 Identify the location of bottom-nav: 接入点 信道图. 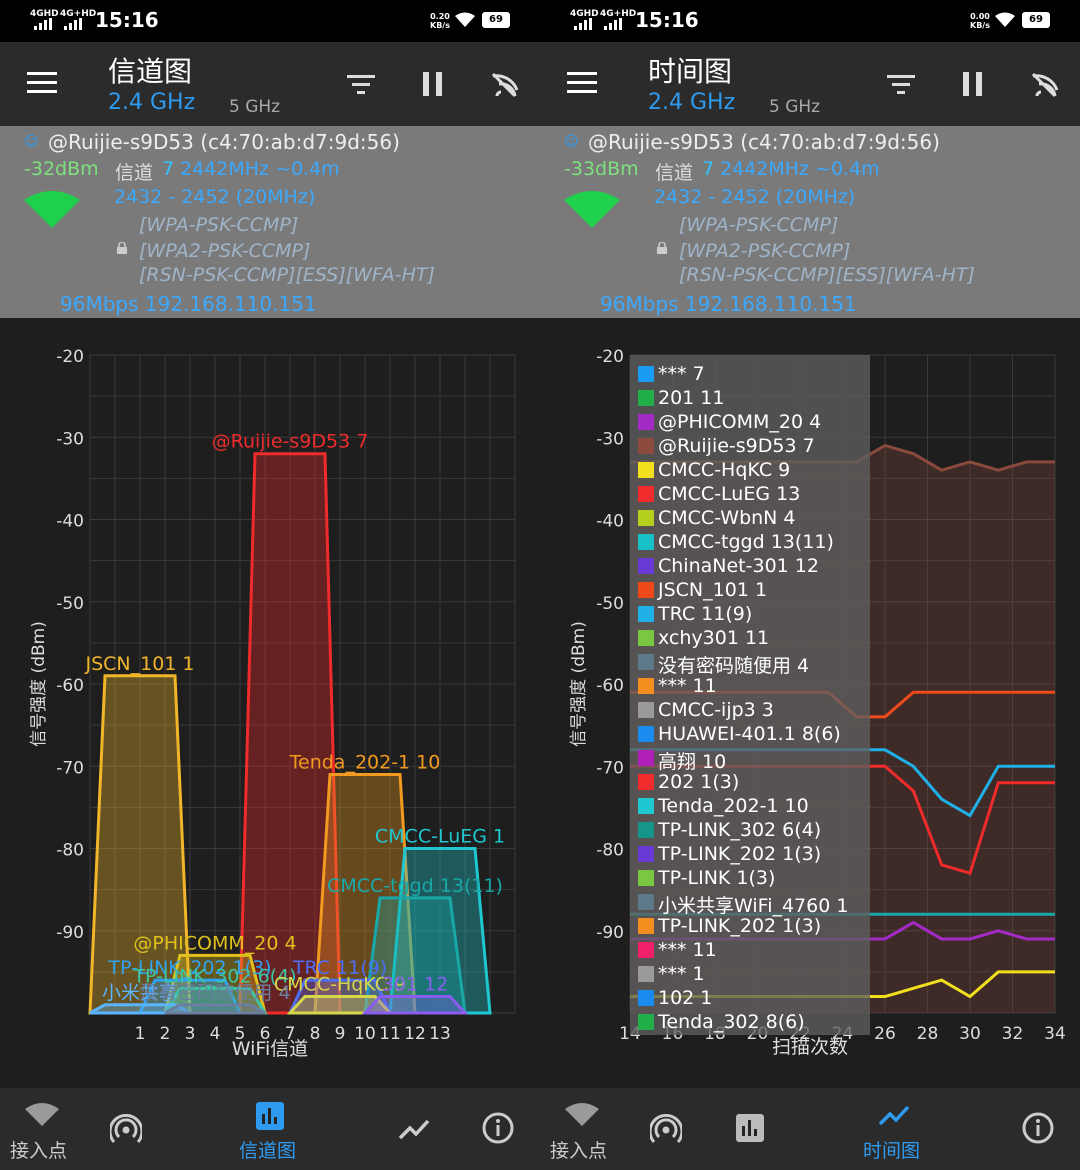
(270, 1129).